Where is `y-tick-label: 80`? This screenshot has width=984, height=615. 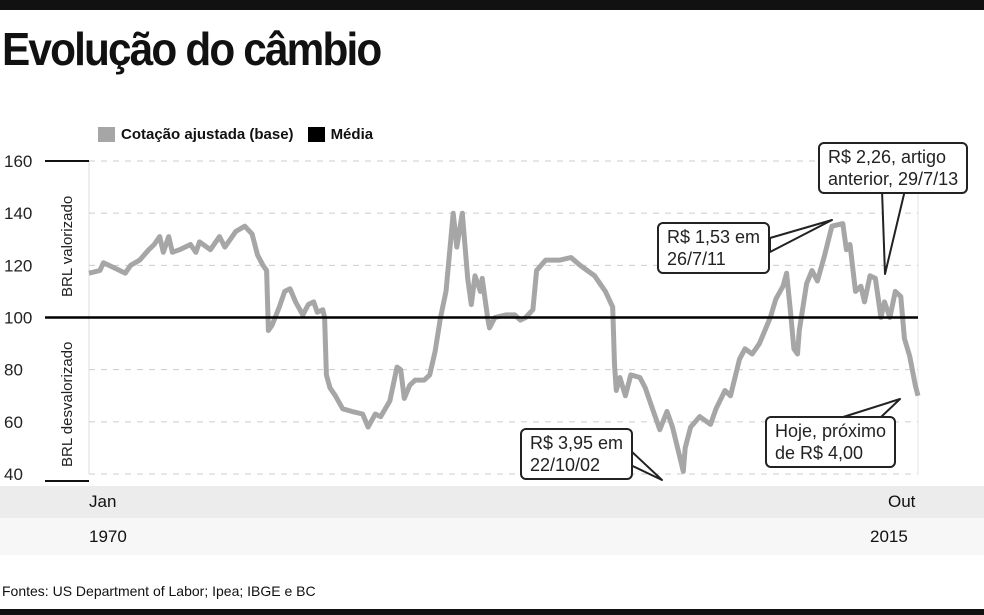 y-tick-label: 80 is located at coordinates (13, 370).